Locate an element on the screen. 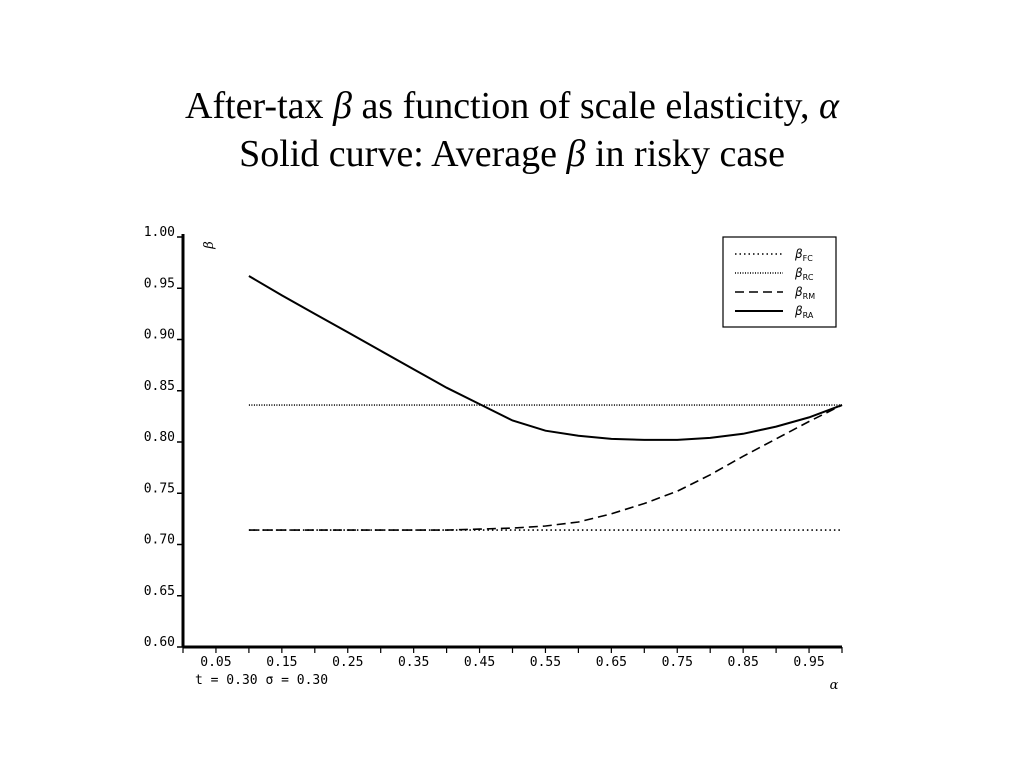 The image size is (1024, 768). x-tick-label: 0.15 is located at coordinates (281, 662).